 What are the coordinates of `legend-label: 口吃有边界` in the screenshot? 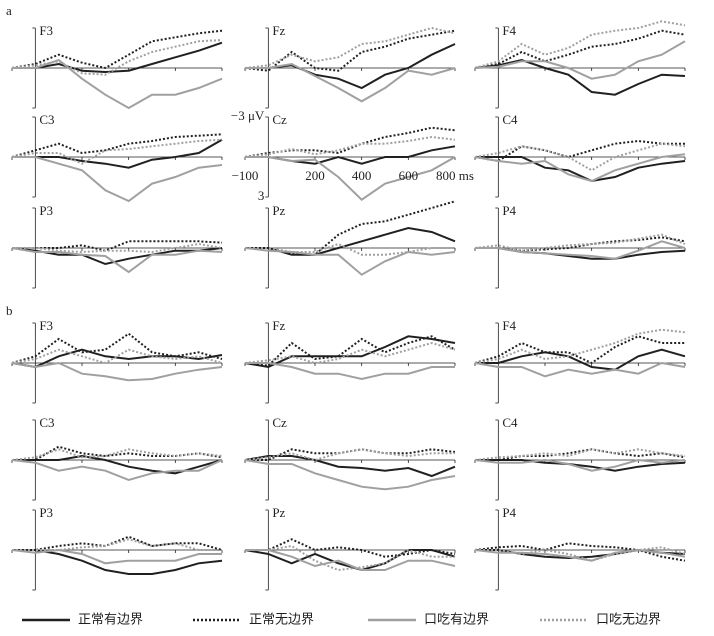 It's located at (456, 620).